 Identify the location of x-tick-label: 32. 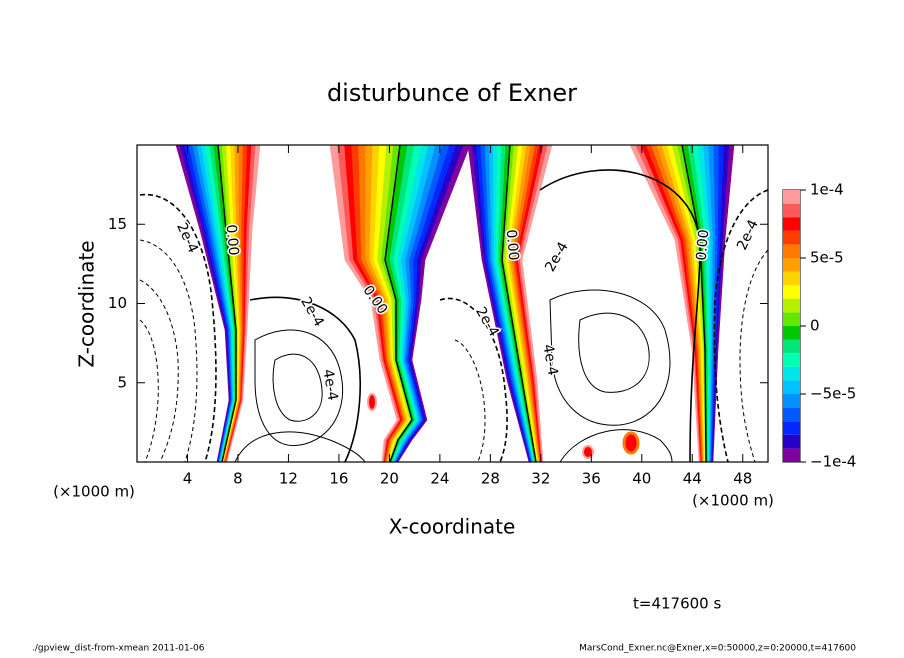
(540, 479).